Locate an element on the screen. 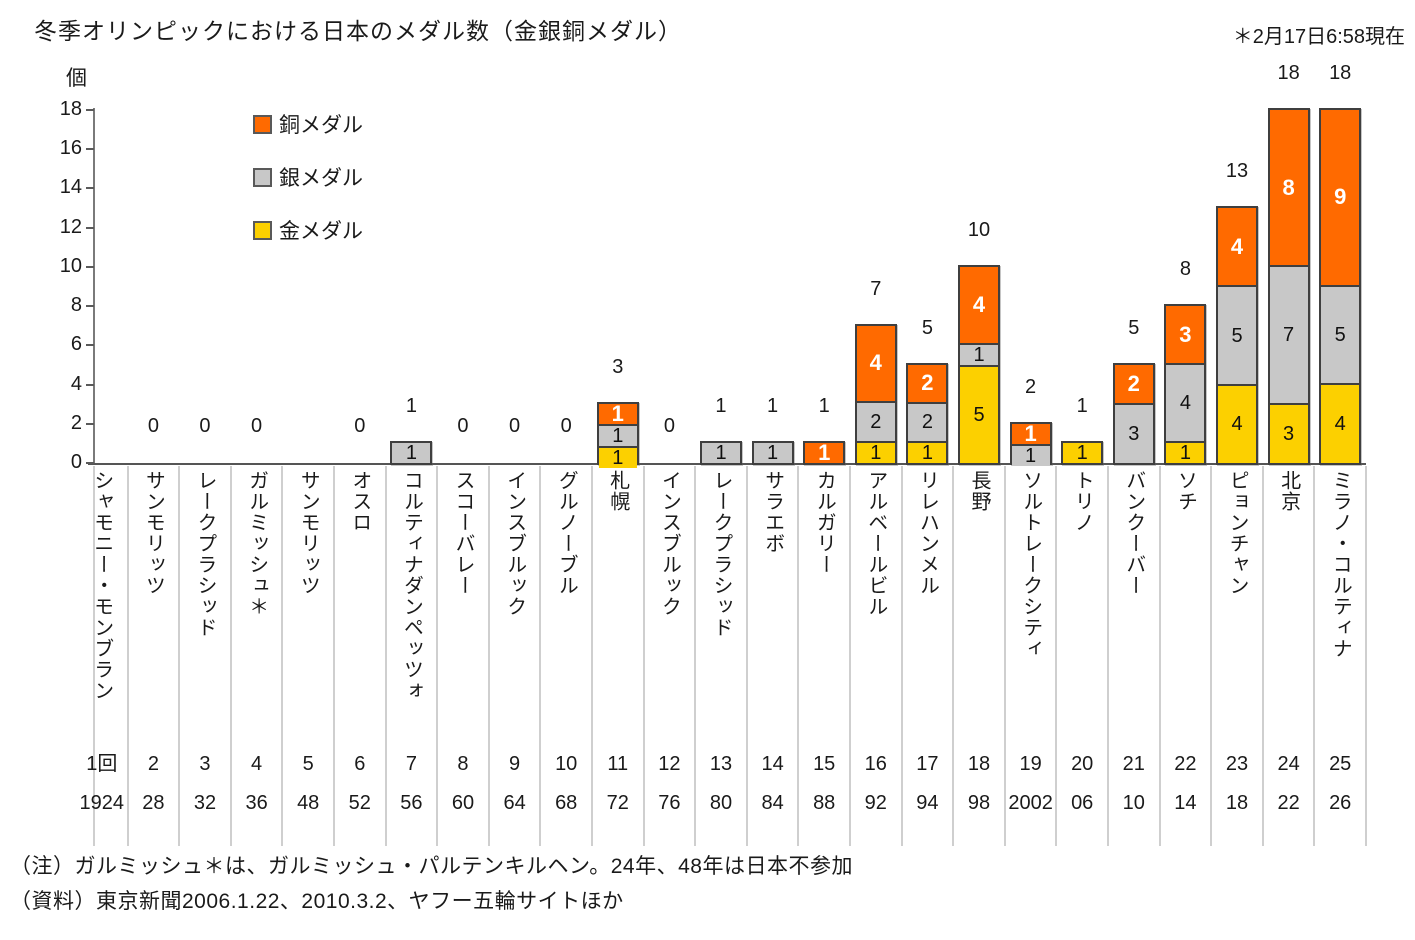 The width and height of the screenshot is (1415, 940). x-axis-year-label: 94 is located at coordinates (927, 803).